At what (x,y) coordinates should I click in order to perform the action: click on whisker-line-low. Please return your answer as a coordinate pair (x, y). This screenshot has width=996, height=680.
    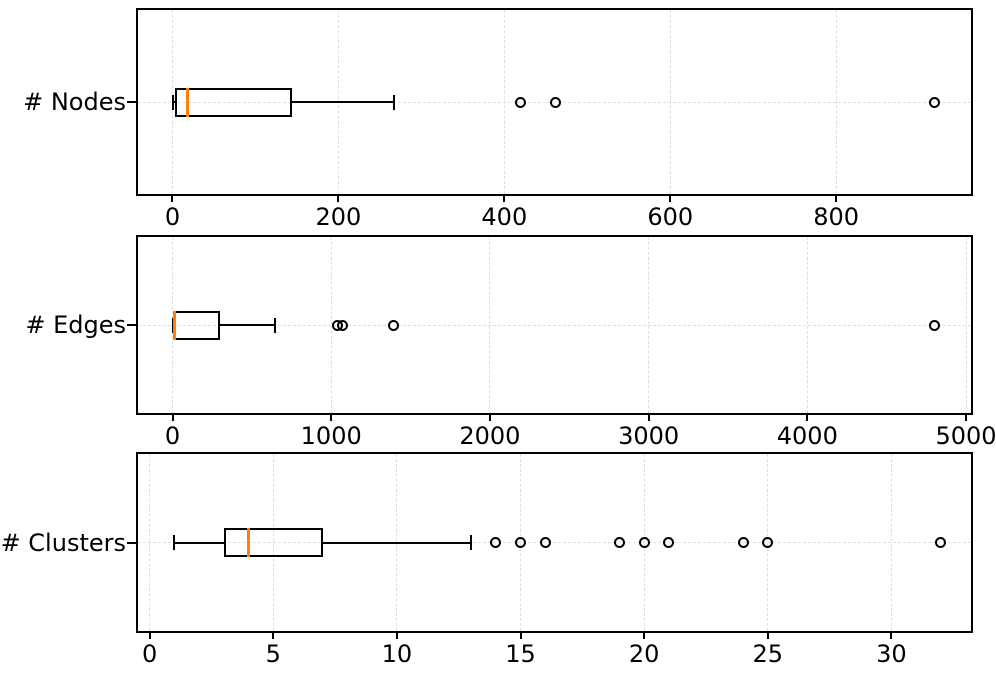
    Looking at the image, I should click on (199, 542).